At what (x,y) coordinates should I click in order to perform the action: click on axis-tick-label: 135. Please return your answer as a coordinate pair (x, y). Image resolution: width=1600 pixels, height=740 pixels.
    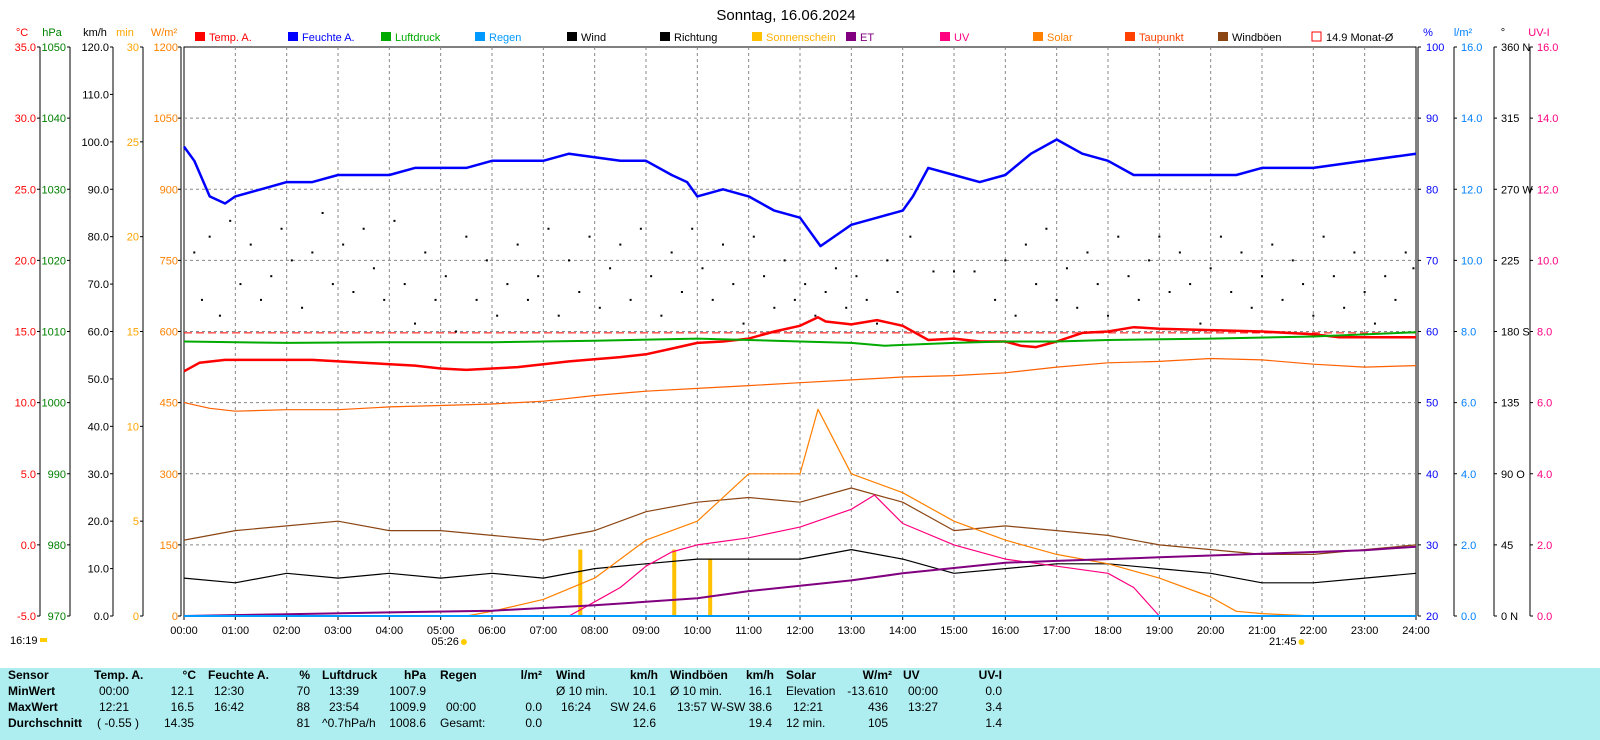
    Looking at the image, I should click on (1510, 404).